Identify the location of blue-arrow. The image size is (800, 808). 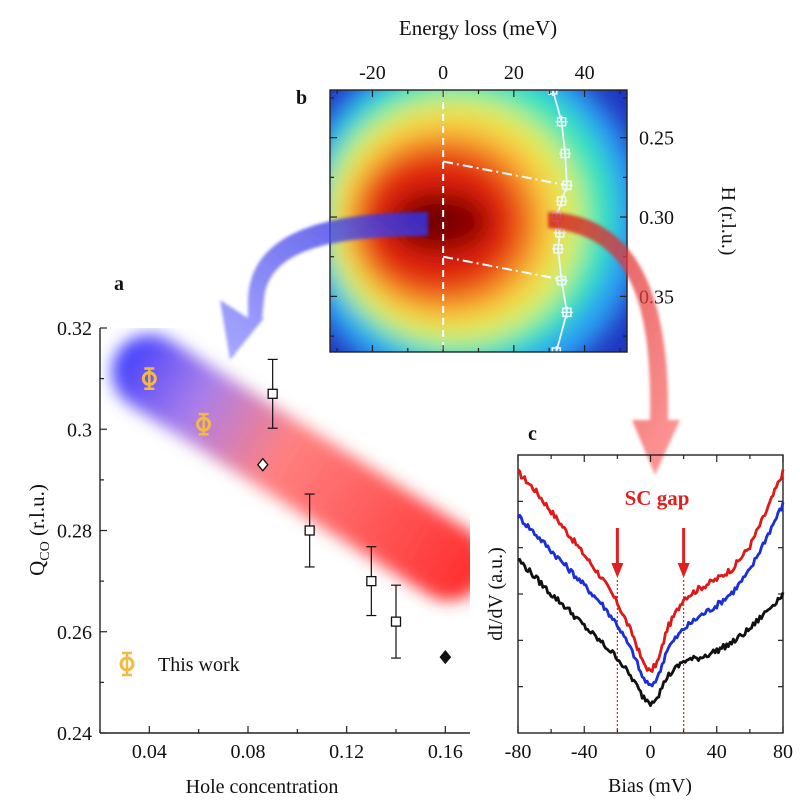
(324, 286).